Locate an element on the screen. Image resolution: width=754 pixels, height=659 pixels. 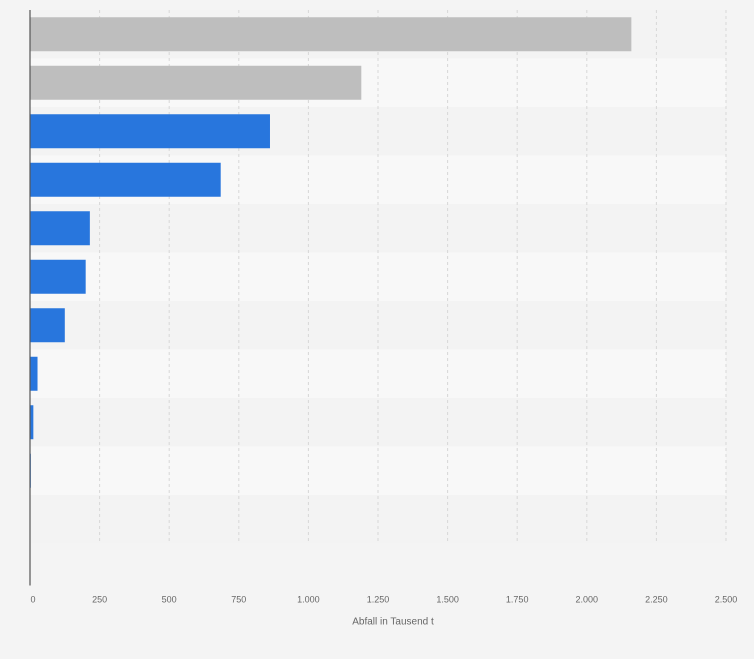
x-tick-label: 2.000 is located at coordinates (587, 600).